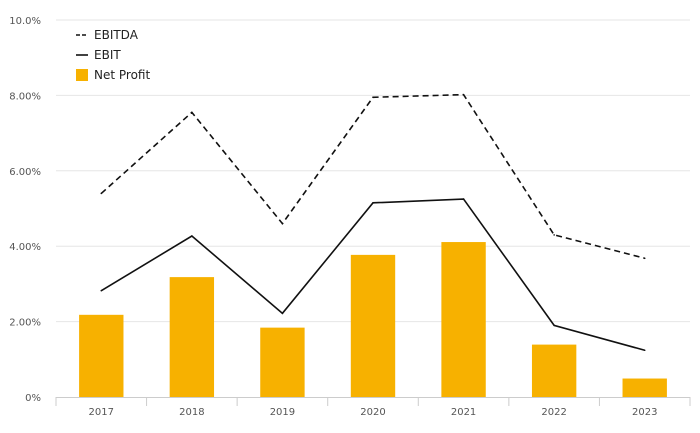  I want to click on y-tick-label: 8.00%, so click(25, 96).